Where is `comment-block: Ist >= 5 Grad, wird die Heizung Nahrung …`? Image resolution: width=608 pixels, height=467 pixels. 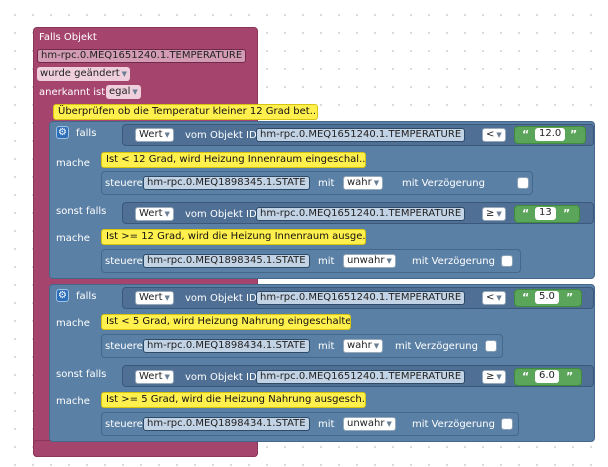 comment-block: Ist >= 5 Grad, wird die Heizung Nahrung … is located at coordinates (233, 400).